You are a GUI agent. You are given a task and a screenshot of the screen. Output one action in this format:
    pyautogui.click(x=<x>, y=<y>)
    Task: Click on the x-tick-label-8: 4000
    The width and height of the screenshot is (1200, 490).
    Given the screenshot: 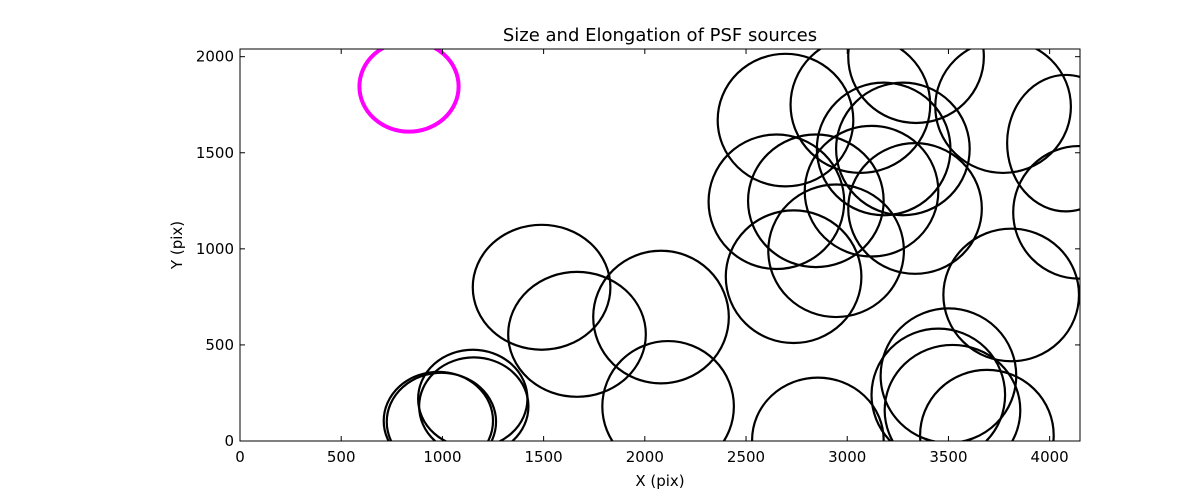 What is the action you would take?
    pyautogui.click(x=1050, y=457)
    